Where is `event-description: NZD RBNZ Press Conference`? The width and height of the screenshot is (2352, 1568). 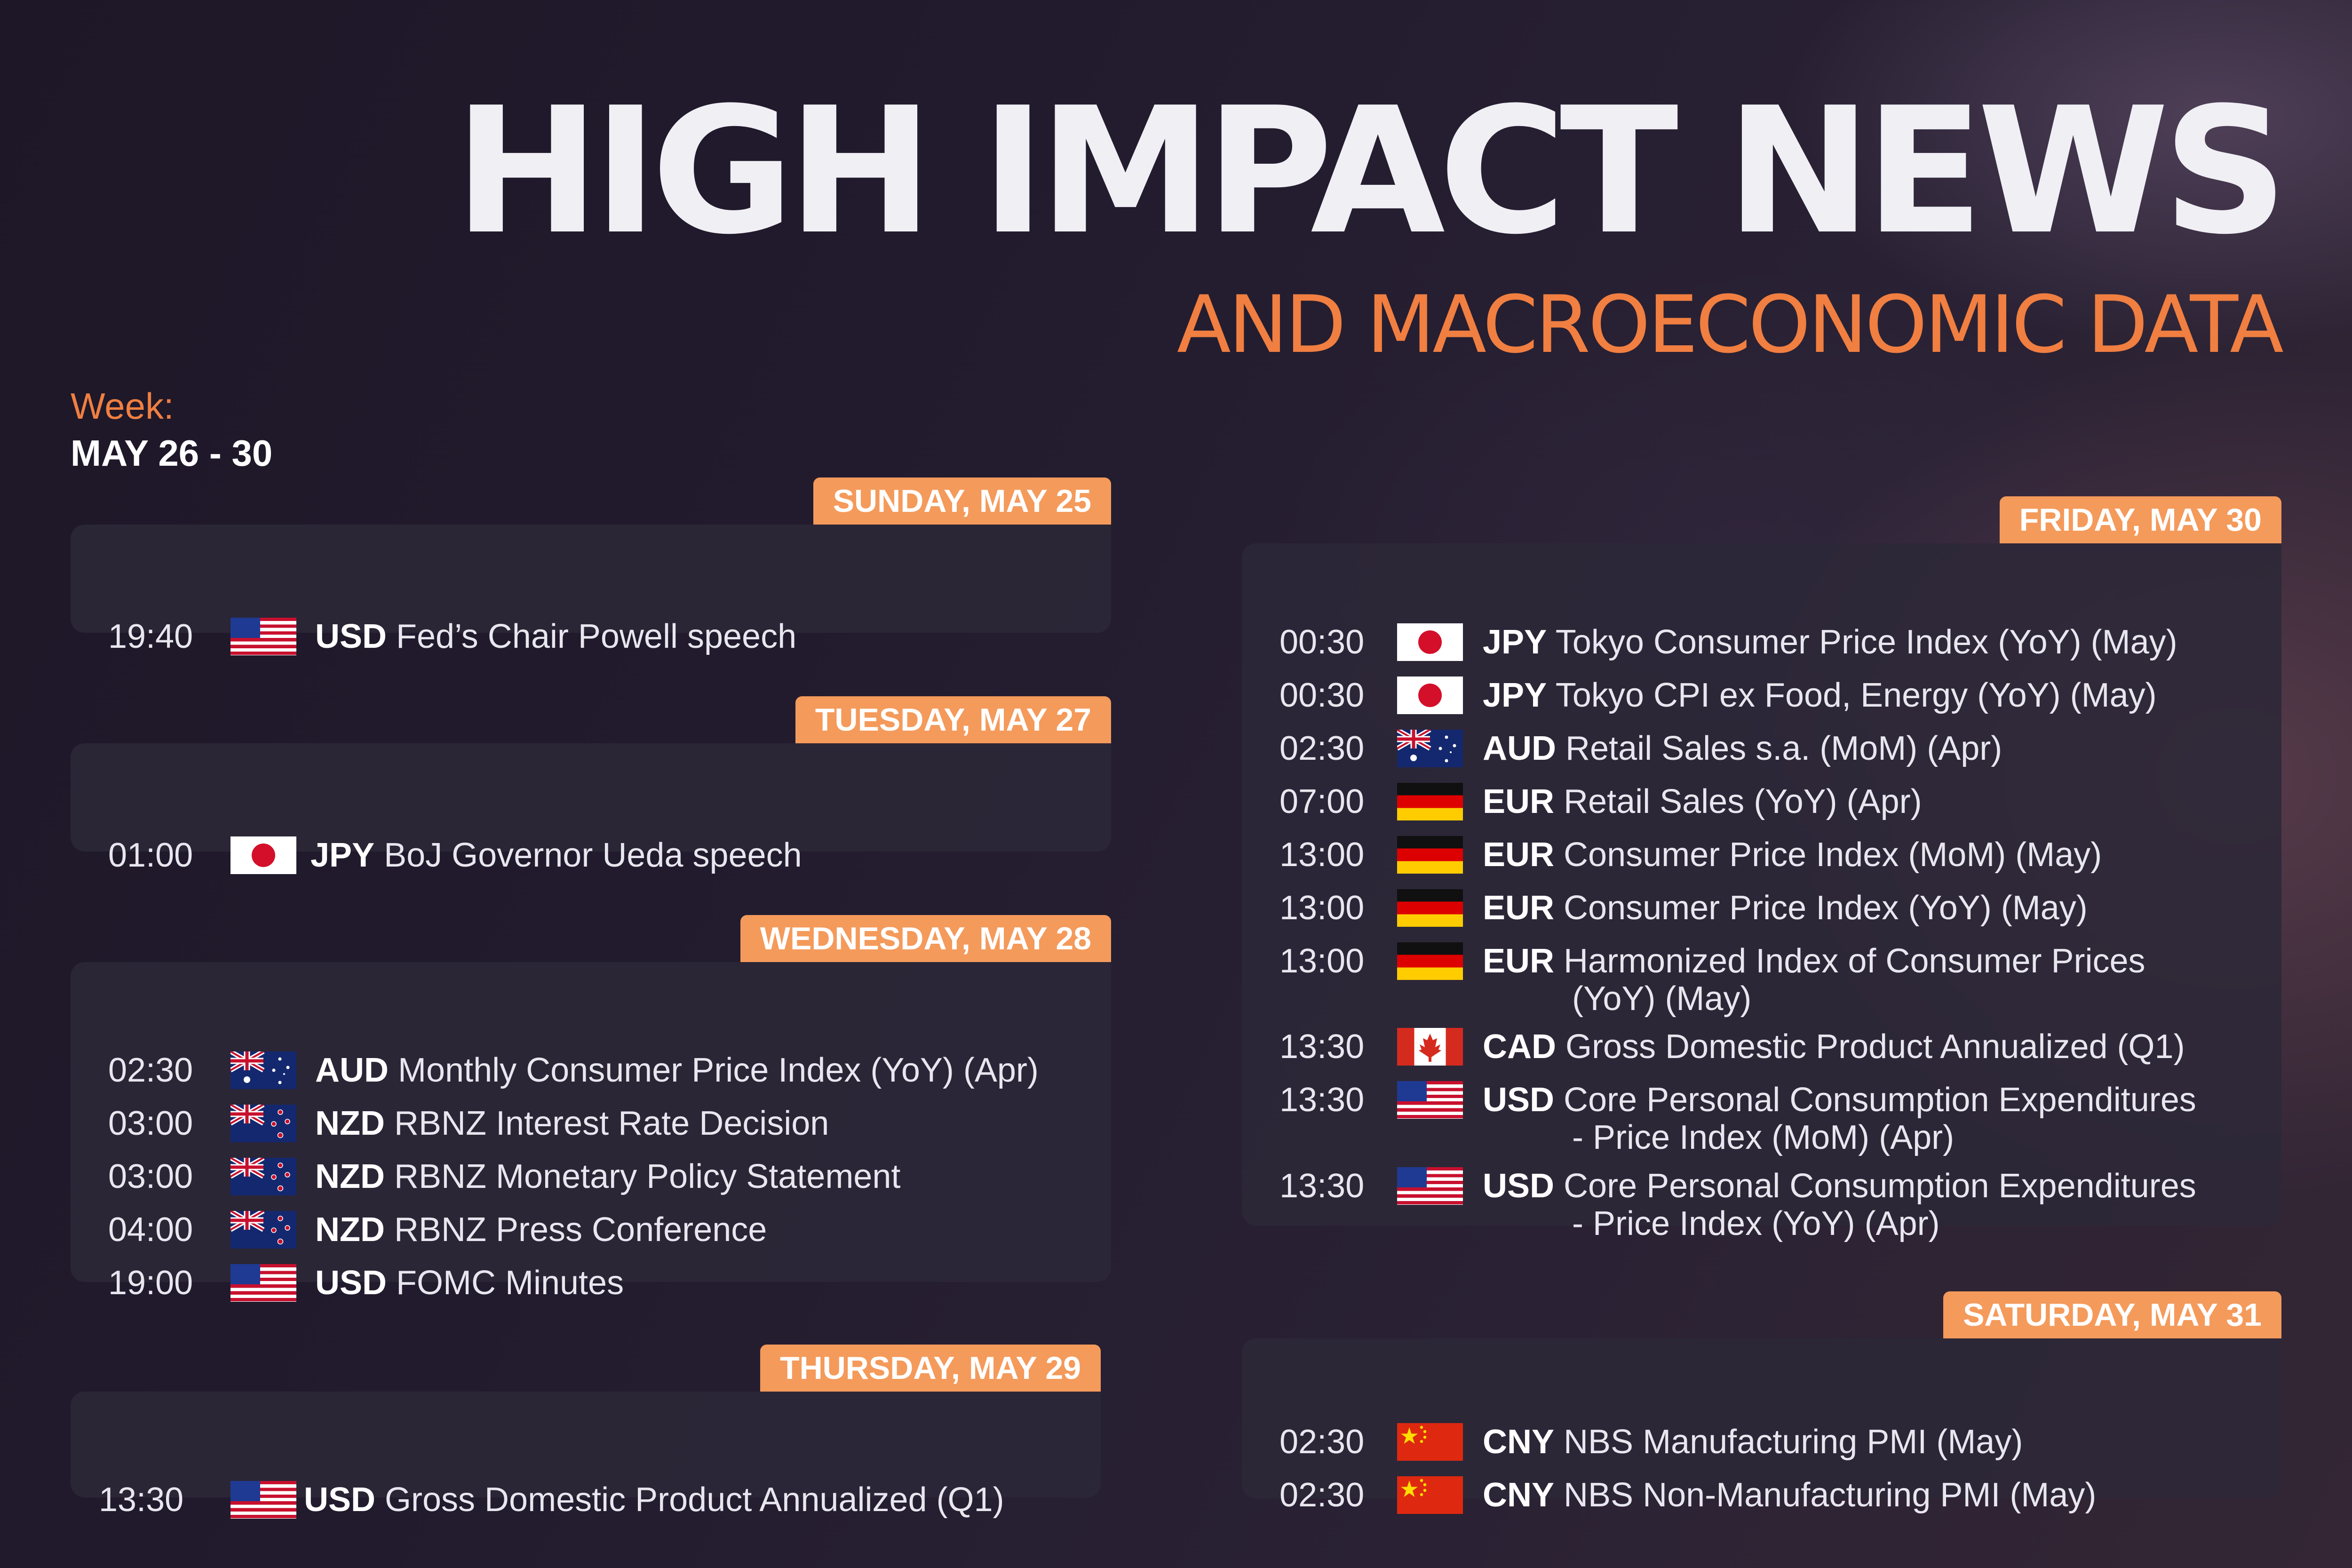
event-description: NZD RBNZ Press Conference is located at coordinates (541, 1230).